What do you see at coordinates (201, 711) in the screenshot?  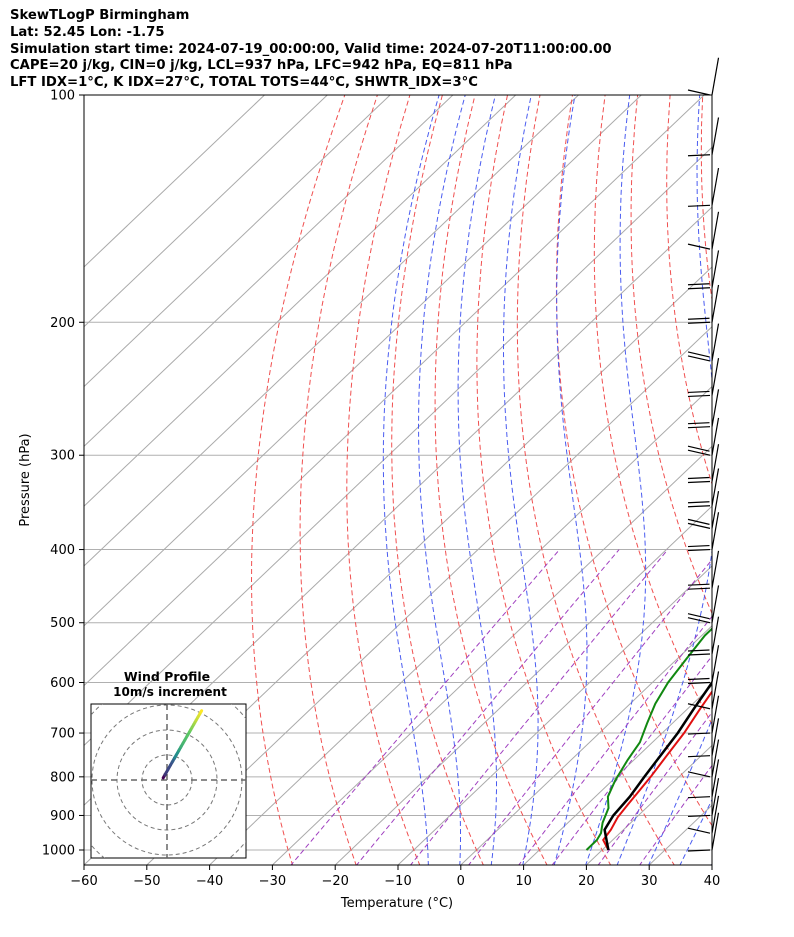 I see `hodograph-segment` at bounding box center [201, 711].